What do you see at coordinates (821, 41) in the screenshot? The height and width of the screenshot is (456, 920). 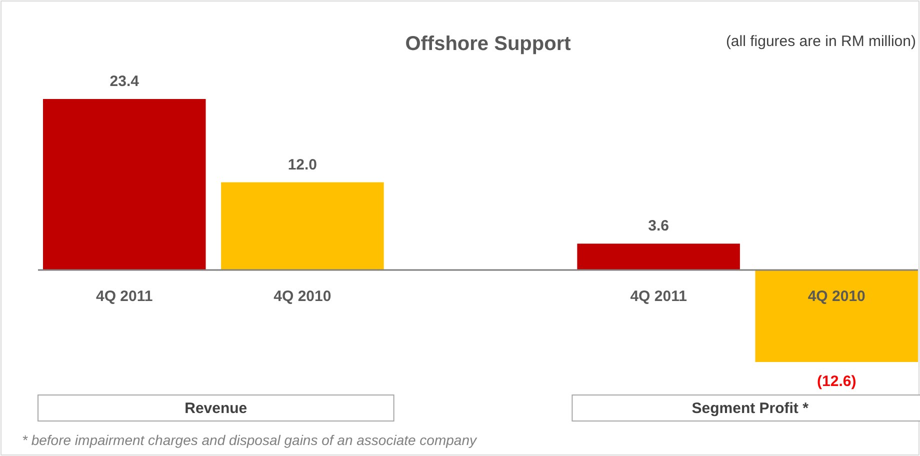 I see `text: (all figures are in RM million)` at bounding box center [821, 41].